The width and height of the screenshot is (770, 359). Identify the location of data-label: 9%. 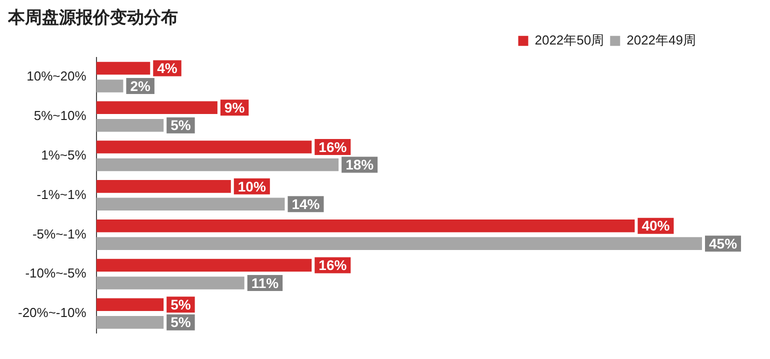
(235, 107).